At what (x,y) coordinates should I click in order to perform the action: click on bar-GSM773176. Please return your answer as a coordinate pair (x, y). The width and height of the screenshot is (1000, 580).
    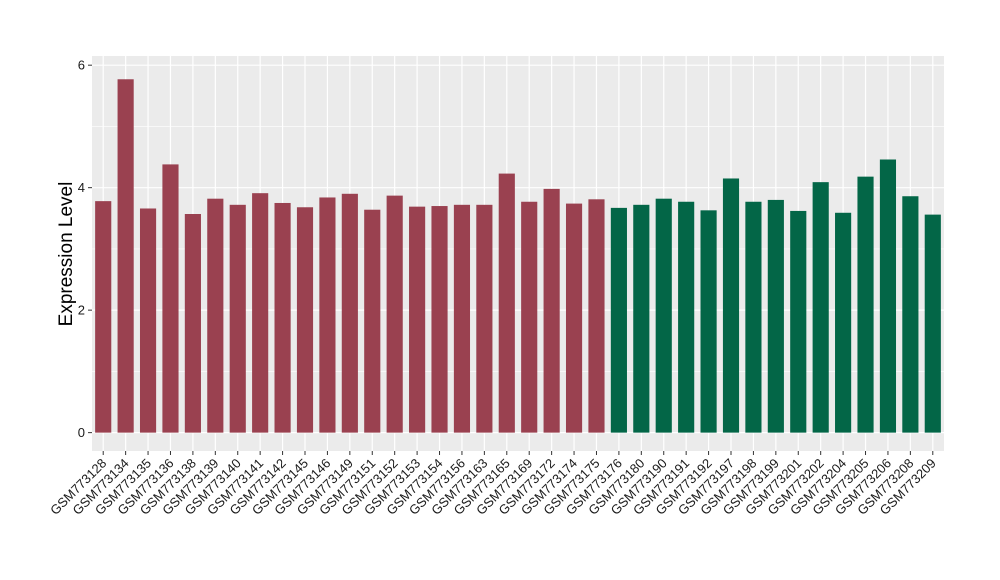
    Looking at the image, I should click on (618, 320).